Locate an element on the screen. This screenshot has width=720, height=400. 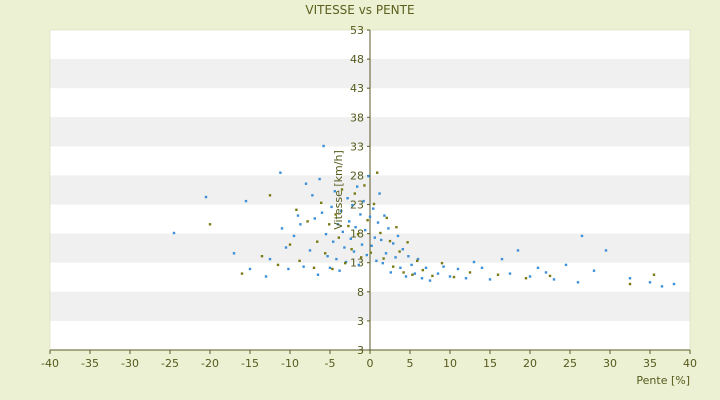
x-tick-label: -25 is located at coordinates (170, 363).